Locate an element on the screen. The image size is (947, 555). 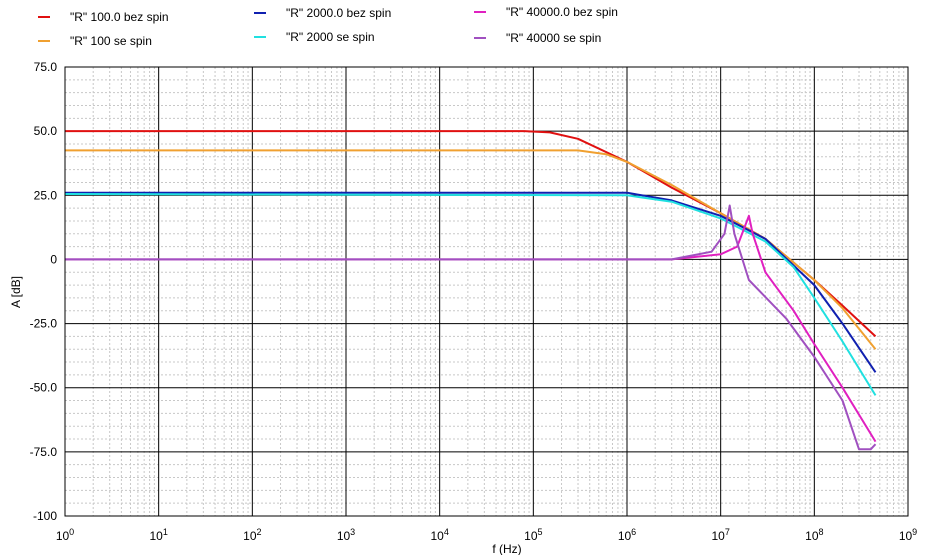
y-axis-label: A [dB] is located at coordinates (16, 292).